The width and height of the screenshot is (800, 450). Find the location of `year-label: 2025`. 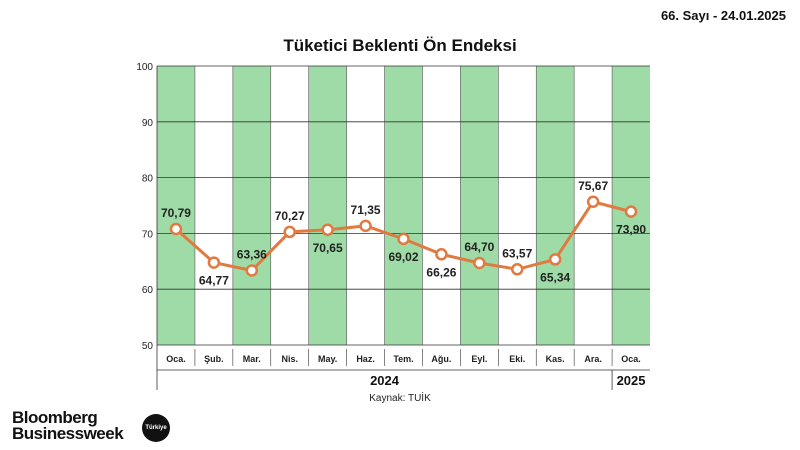

year-label: 2025 is located at coordinates (631, 380).